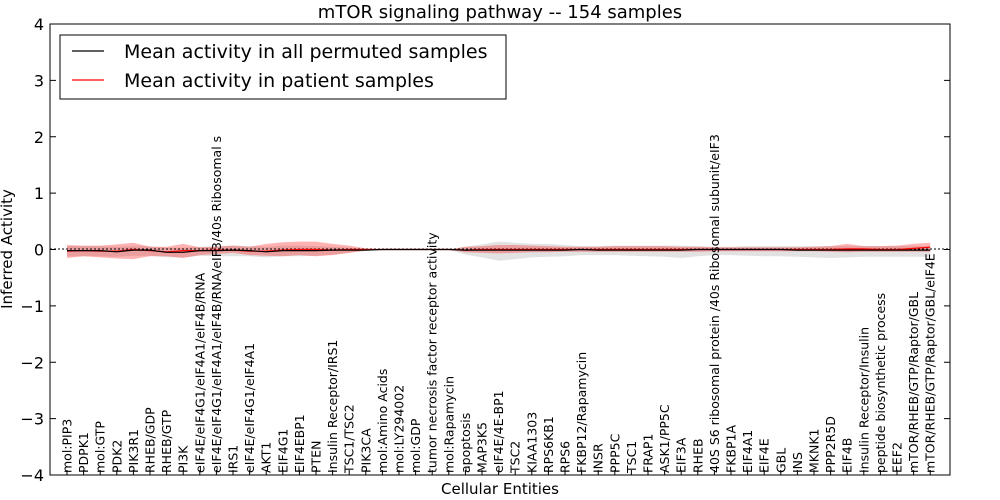 The height and width of the screenshot is (500, 1000). Describe the element at coordinates (39, 250) in the screenshot. I see `y-tick-label: 0` at that location.